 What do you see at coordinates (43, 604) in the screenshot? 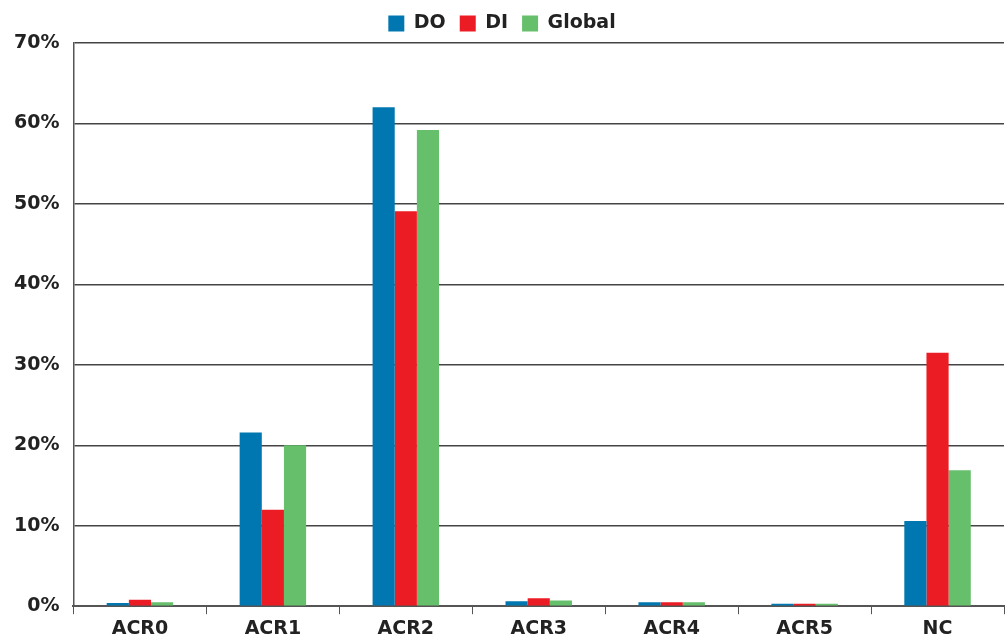
I see `y-tick-label: 0%` at bounding box center [43, 604].